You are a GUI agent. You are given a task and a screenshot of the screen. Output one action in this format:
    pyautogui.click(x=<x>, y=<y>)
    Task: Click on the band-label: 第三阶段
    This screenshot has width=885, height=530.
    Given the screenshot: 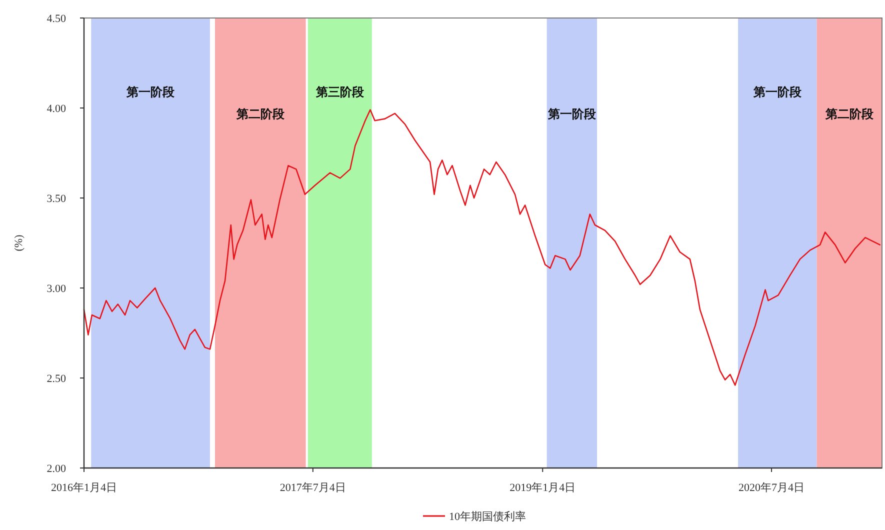 What is the action you would take?
    pyautogui.click(x=339, y=92)
    